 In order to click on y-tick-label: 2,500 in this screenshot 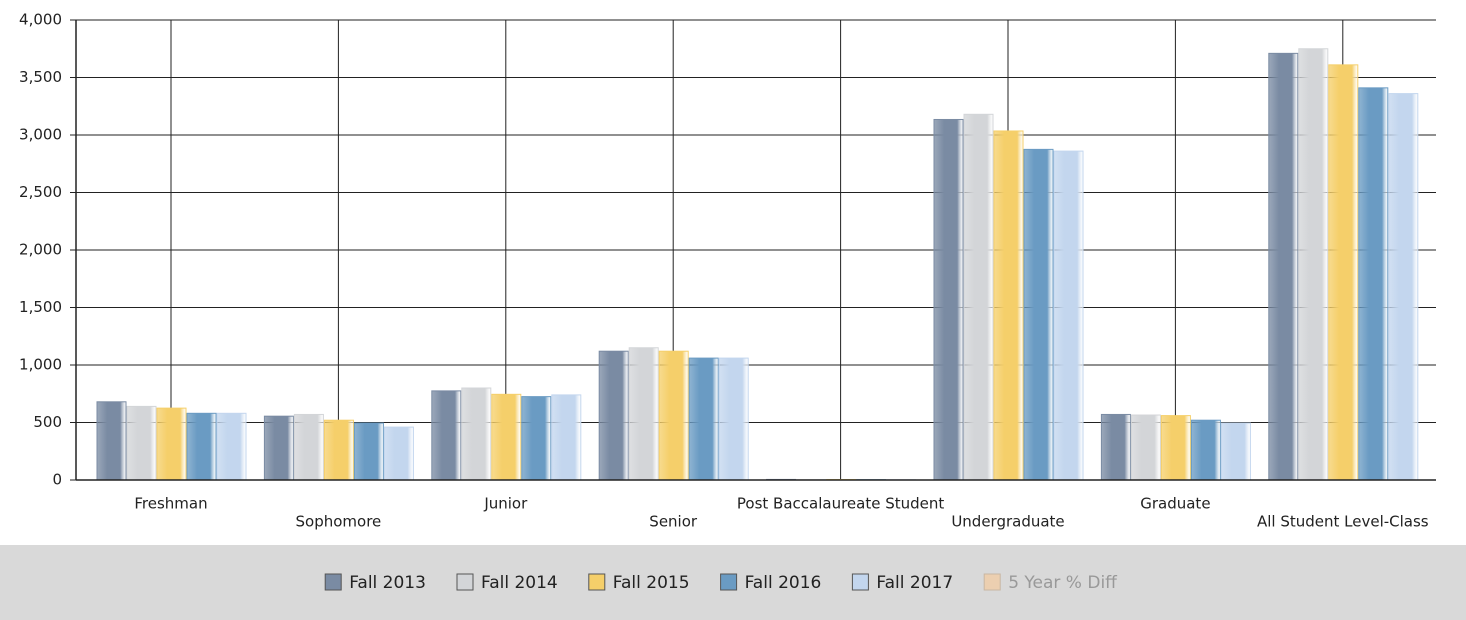, I will do `click(40, 192)`.